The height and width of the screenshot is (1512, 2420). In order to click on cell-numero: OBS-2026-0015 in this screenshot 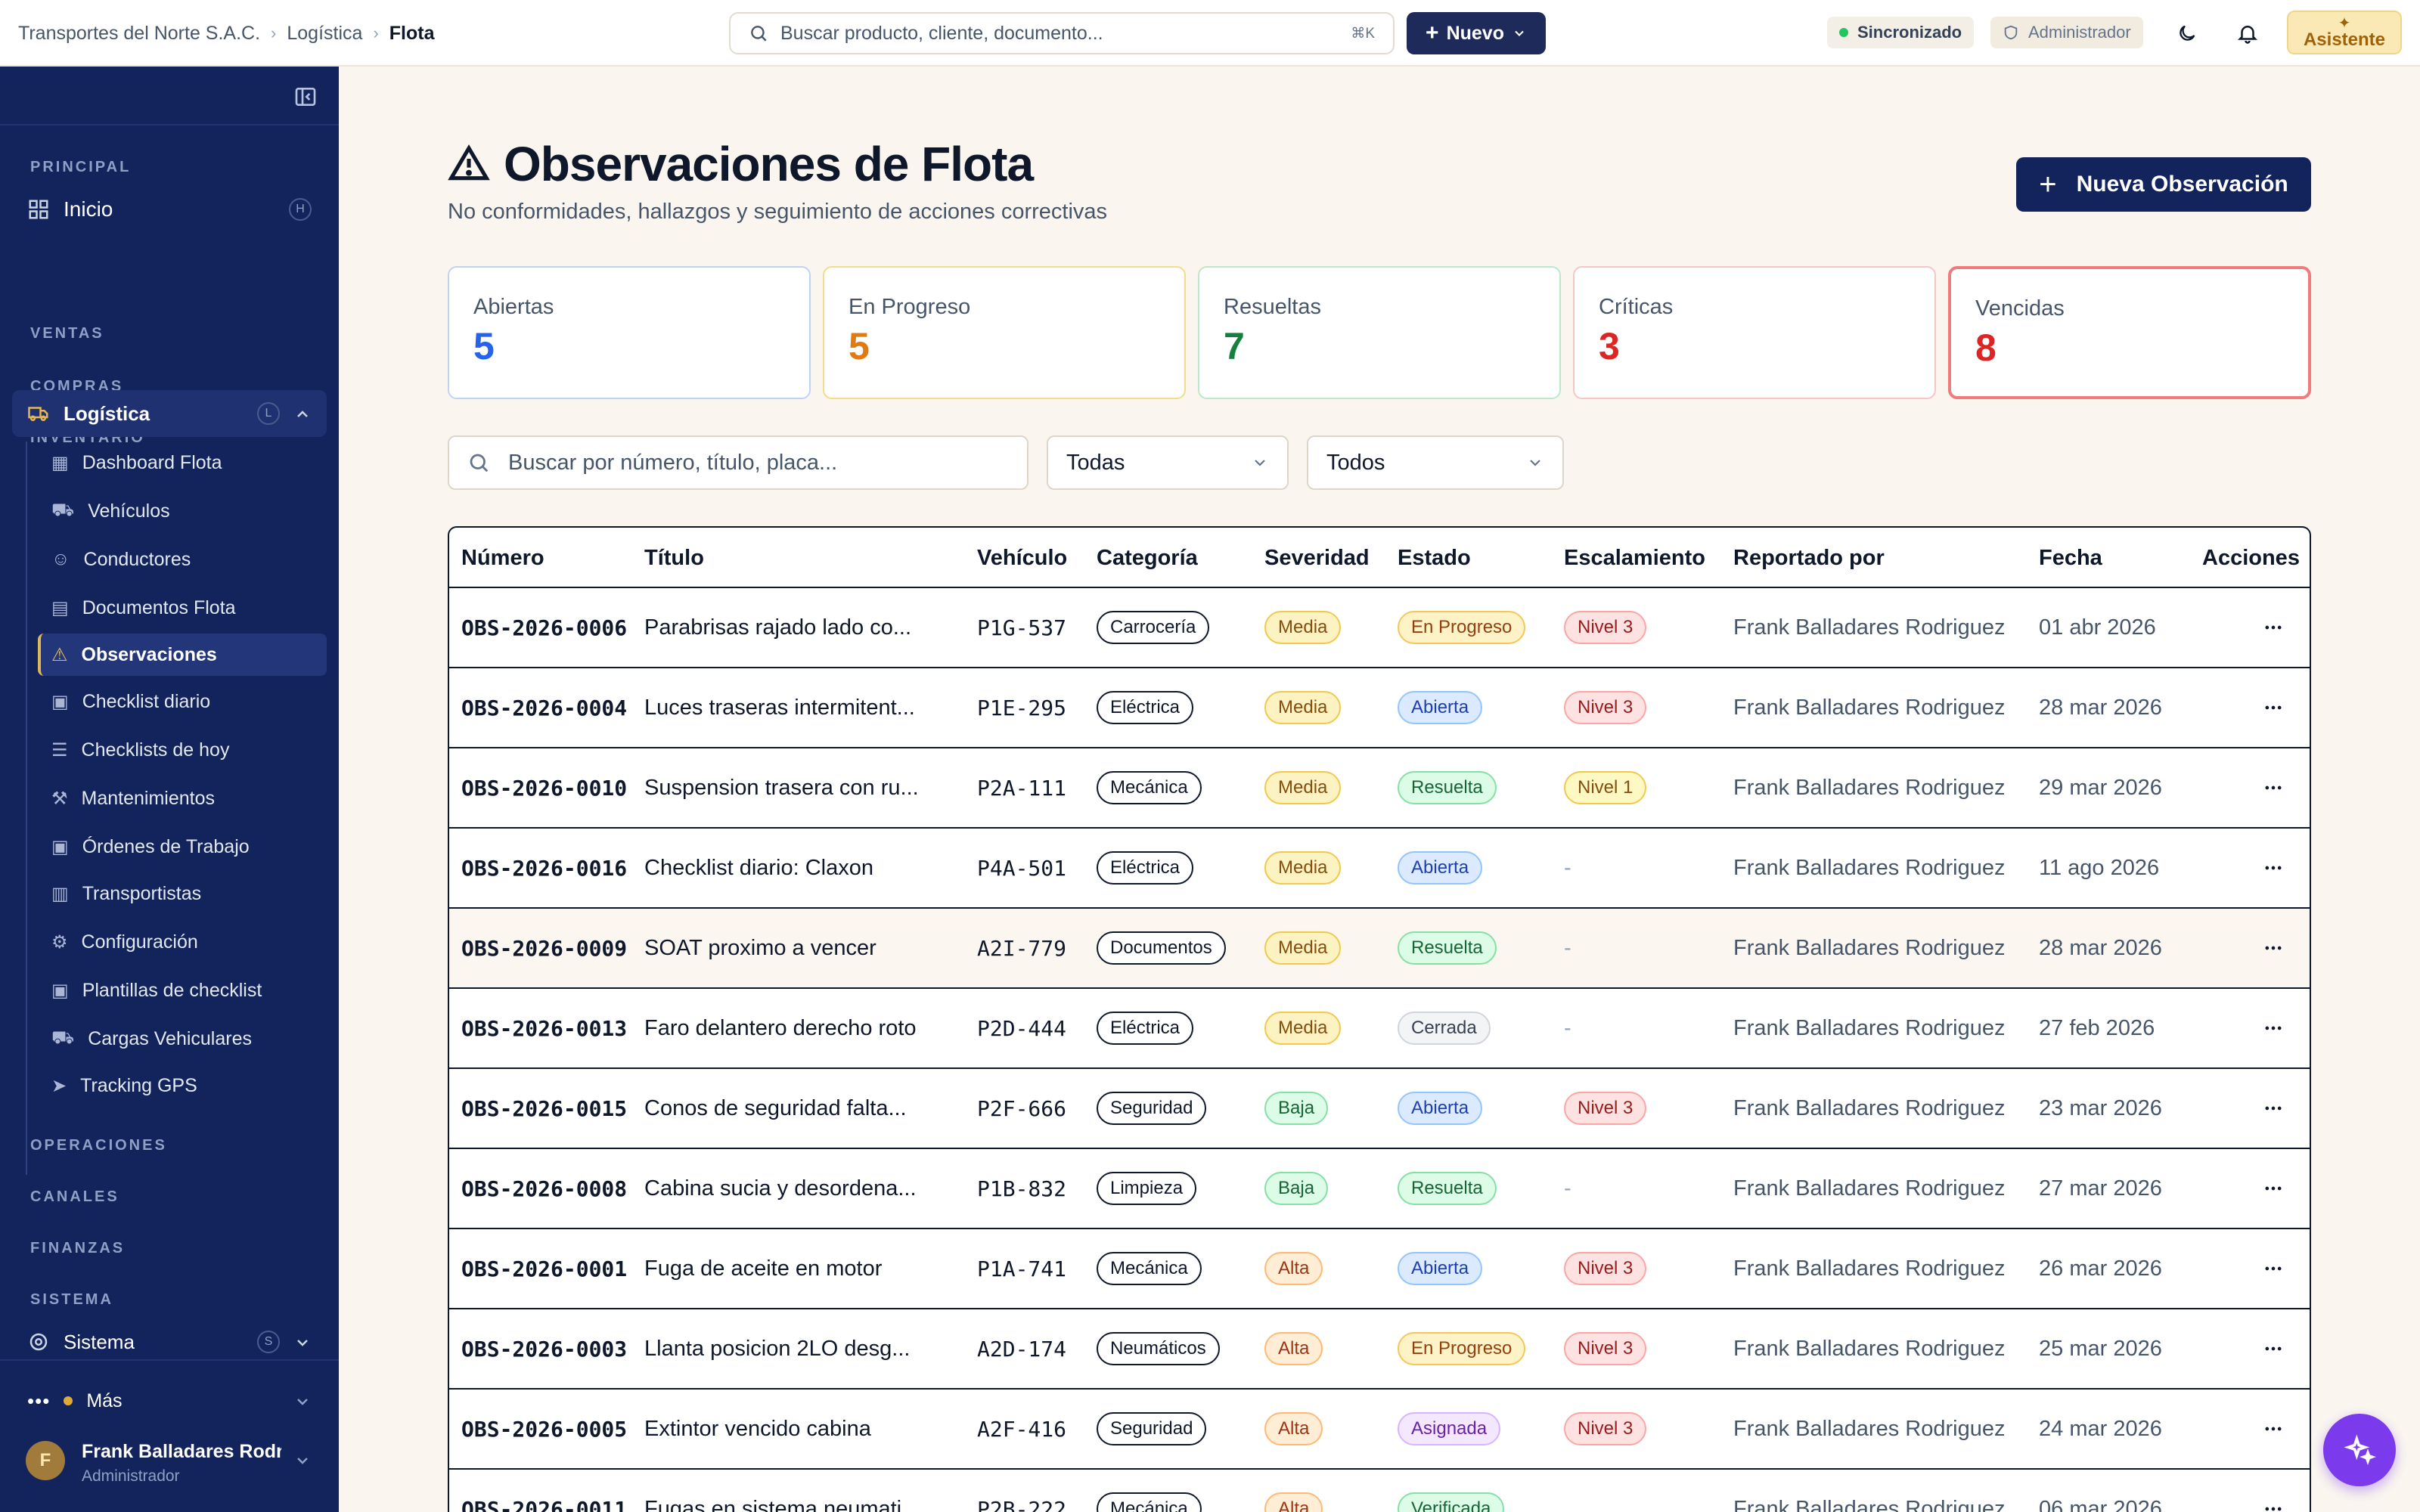, I will do `click(544, 1108)`.